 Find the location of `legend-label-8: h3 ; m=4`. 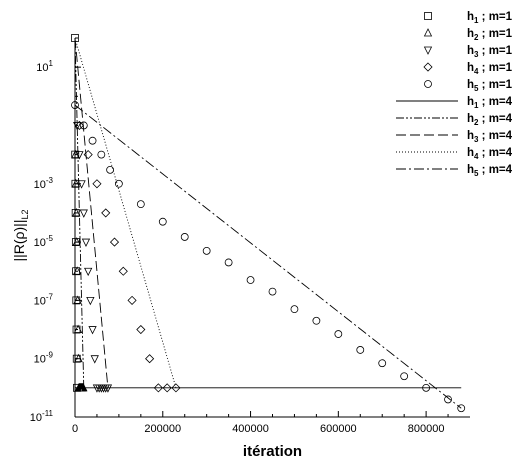

legend-label-8: h3 ; m=4 is located at coordinates (490, 137).